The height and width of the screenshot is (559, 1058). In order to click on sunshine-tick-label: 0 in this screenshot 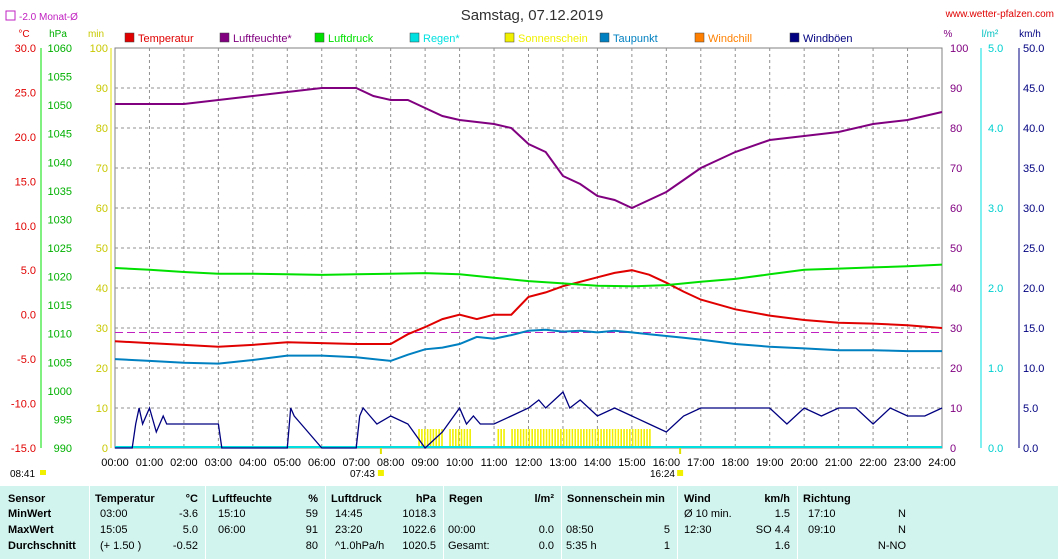, I will do `click(105, 449)`.